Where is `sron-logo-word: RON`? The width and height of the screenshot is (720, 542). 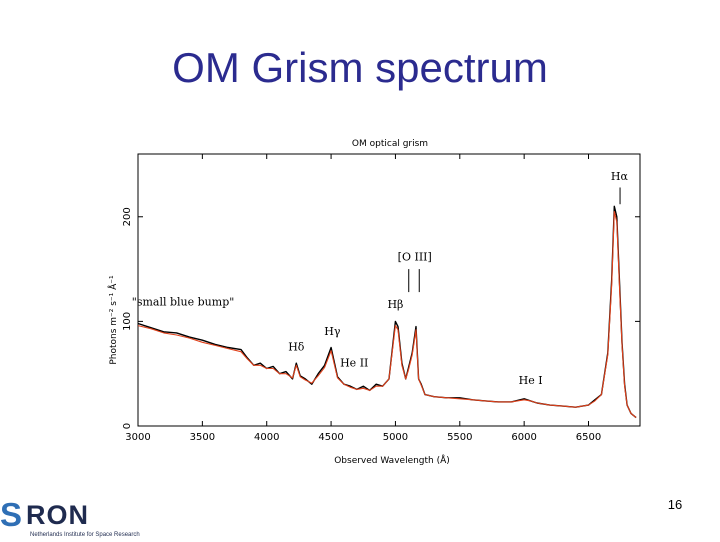
sron-logo-word: RON is located at coordinates (57, 515).